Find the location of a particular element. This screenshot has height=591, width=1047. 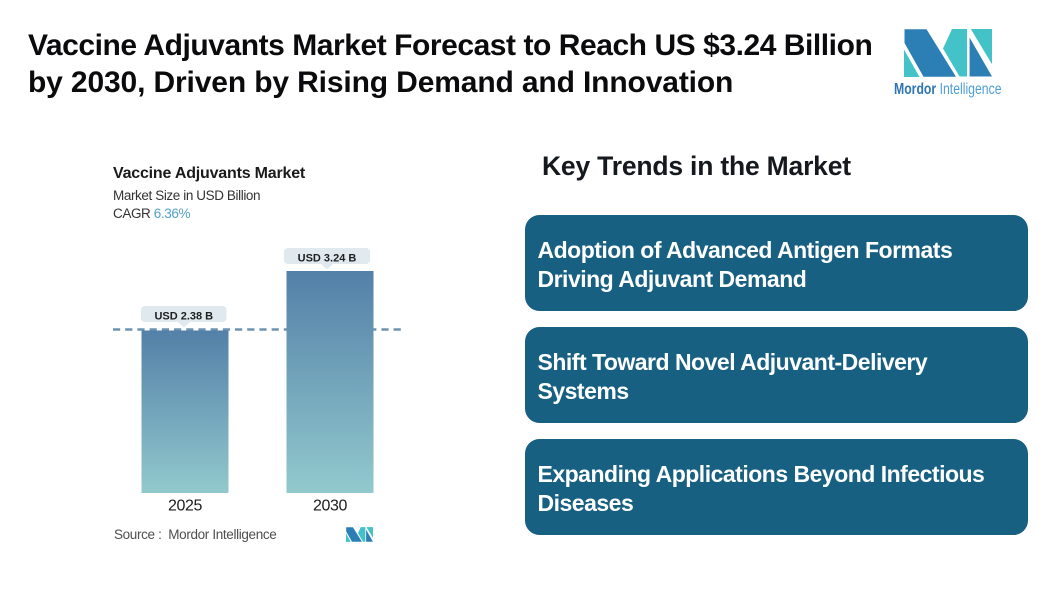

svg-text: 2025 is located at coordinates (185, 506).